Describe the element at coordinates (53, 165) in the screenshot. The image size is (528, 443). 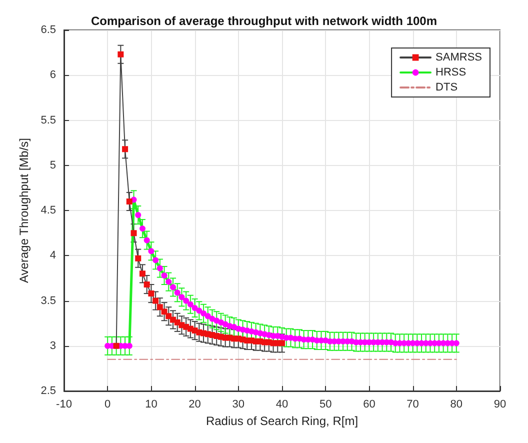
I see `y-tick-label: 5` at that location.